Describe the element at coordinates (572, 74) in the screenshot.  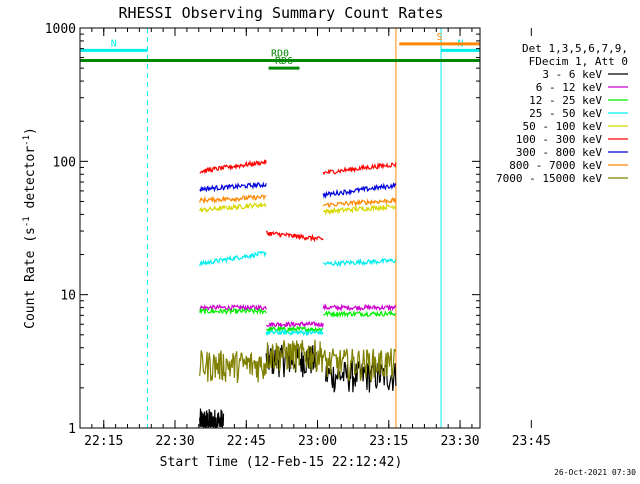
I see `legend-label-1: 3 - 6 keV` at that location.